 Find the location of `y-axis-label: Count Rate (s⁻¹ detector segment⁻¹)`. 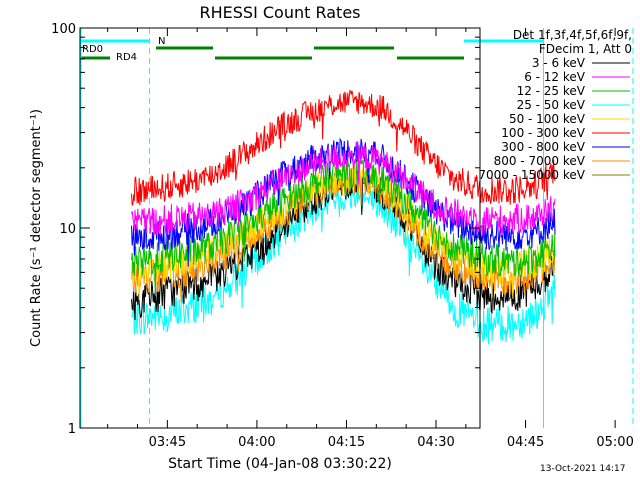

y-axis-label: Count Rate (s⁻¹ detector segment⁻¹) is located at coordinates (36, 228).